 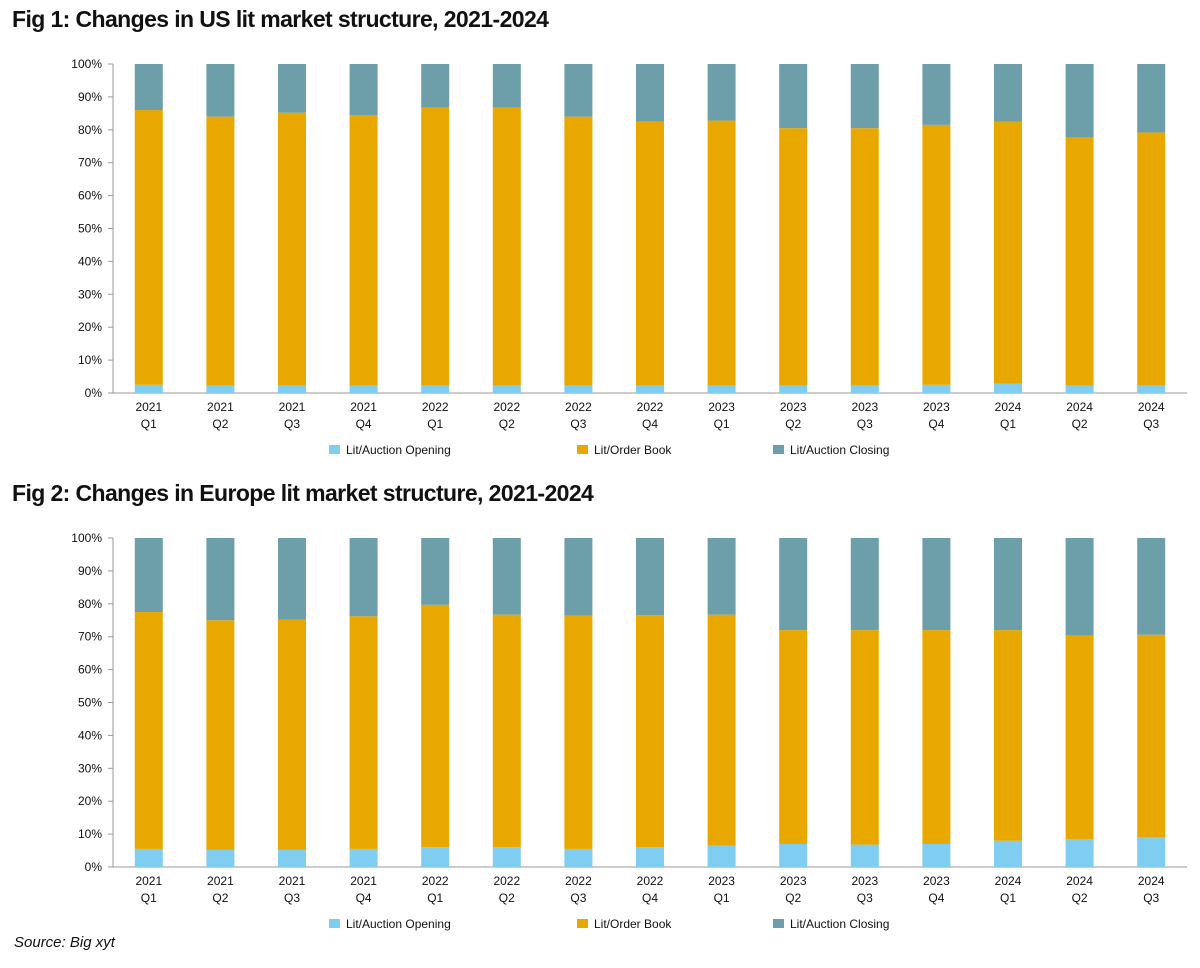 I want to click on bar-opening-2022-q4, so click(x=650, y=389).